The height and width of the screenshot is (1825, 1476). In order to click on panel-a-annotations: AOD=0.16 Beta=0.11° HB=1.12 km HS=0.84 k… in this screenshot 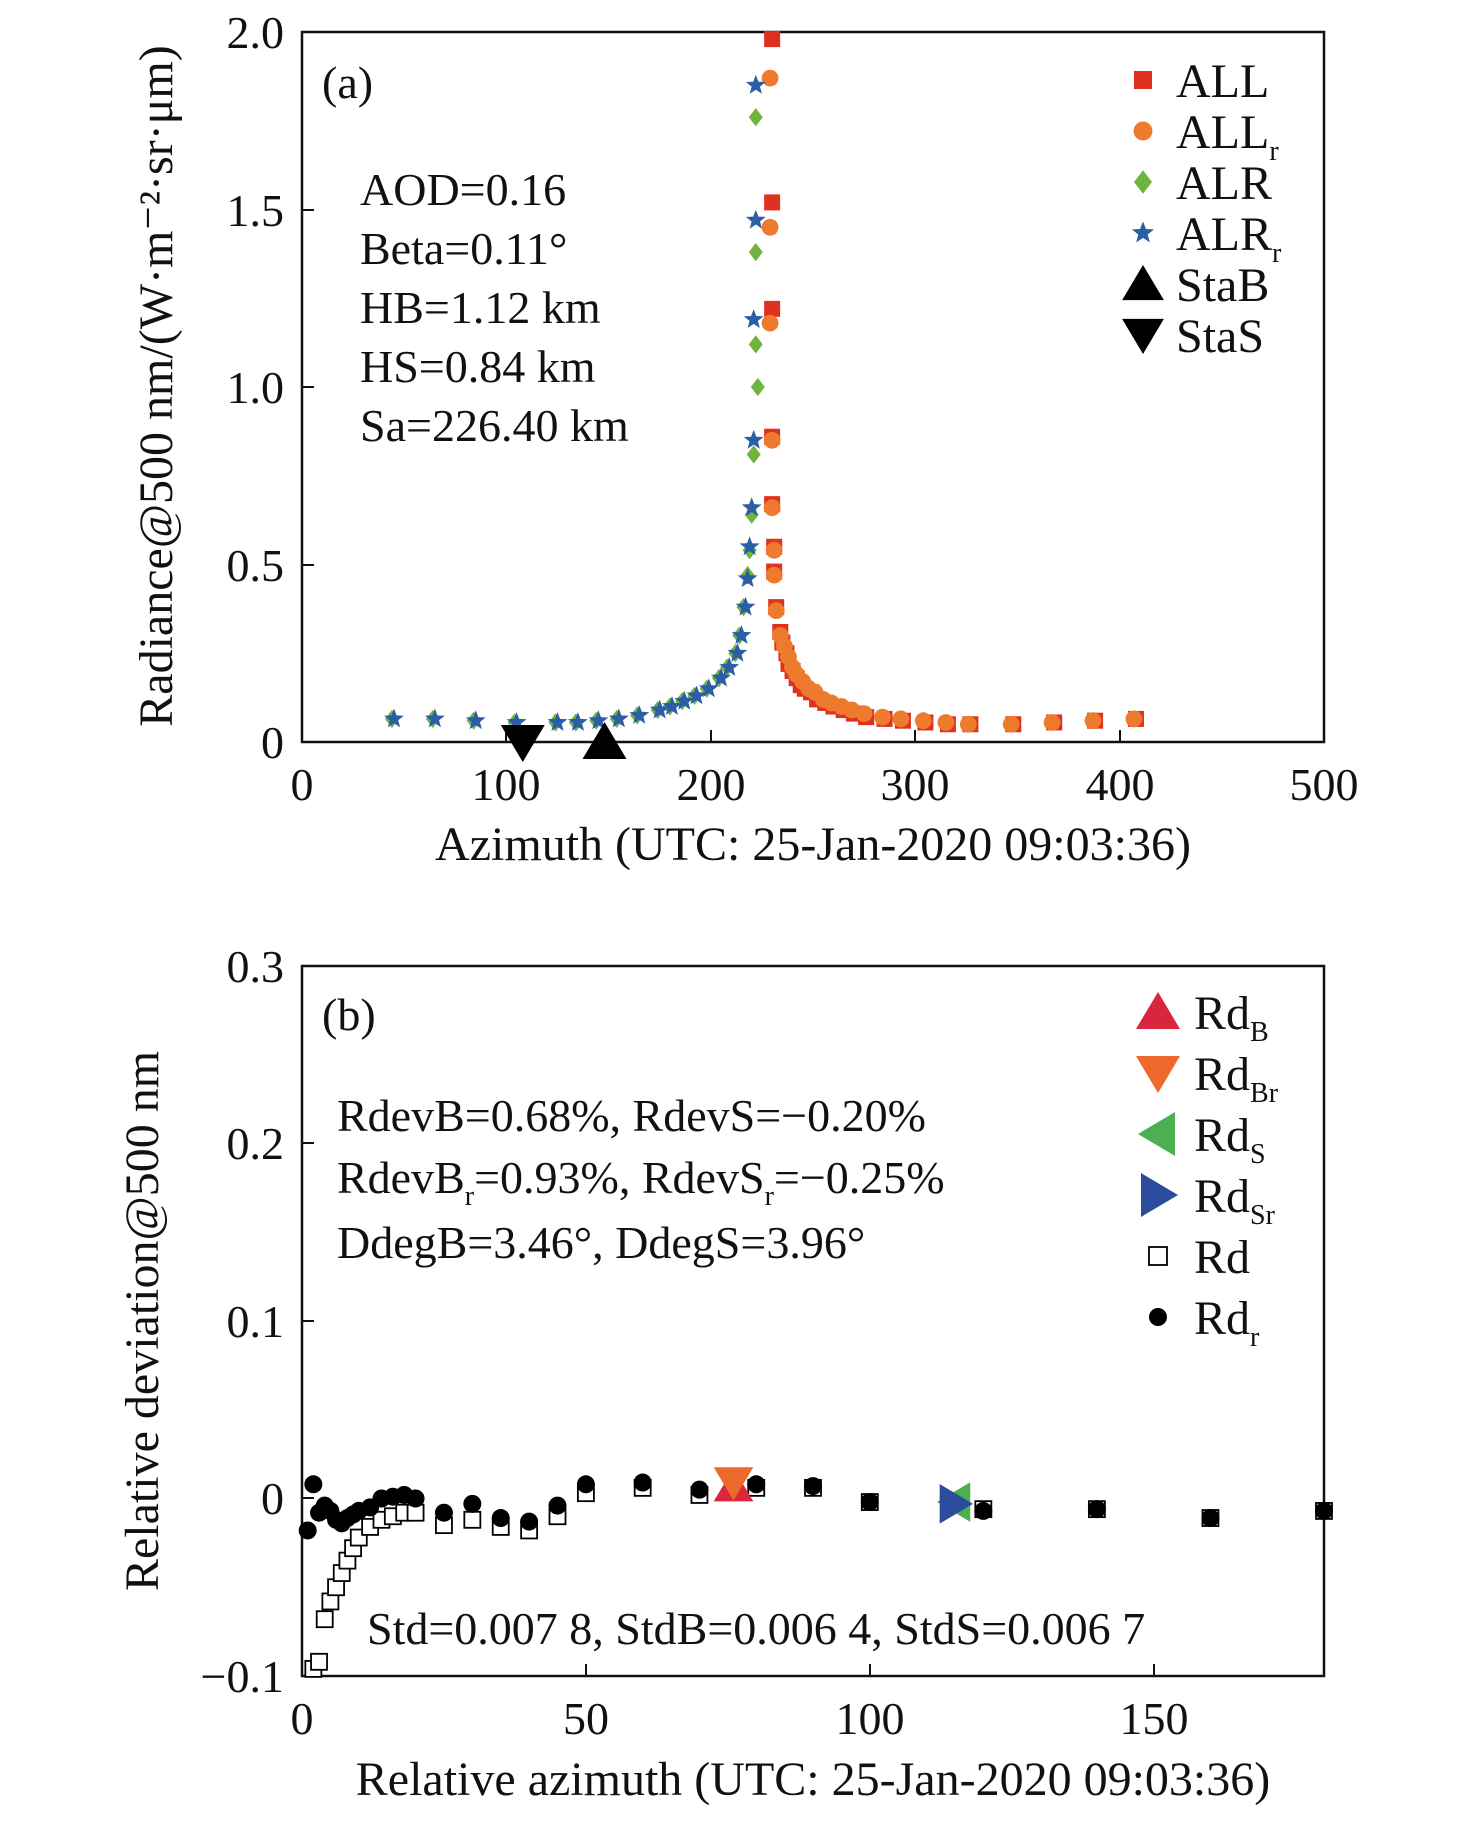, I will do `click(494, 307)`.